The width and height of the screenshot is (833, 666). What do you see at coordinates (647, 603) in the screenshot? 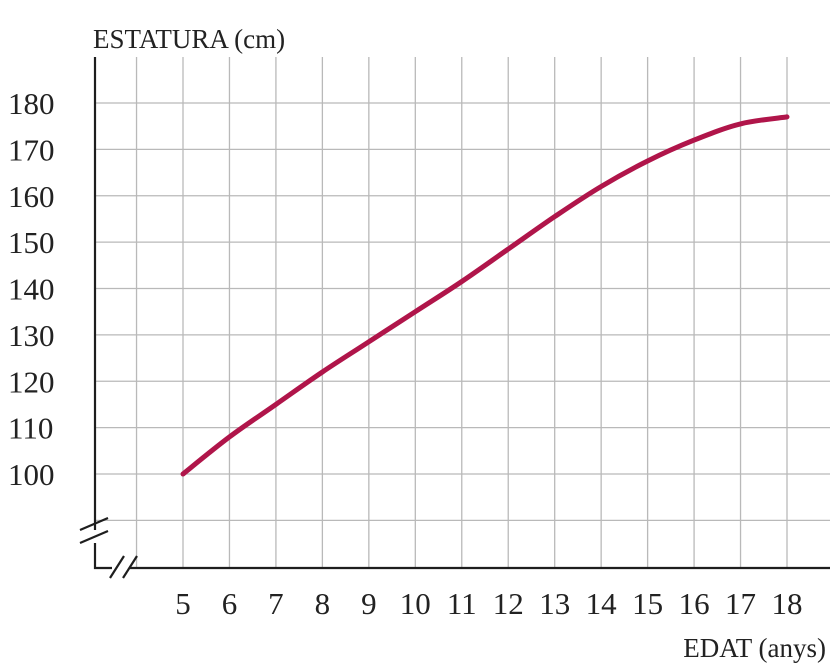
I see `x-tick-label: 15` at bounding box center [647, 603].